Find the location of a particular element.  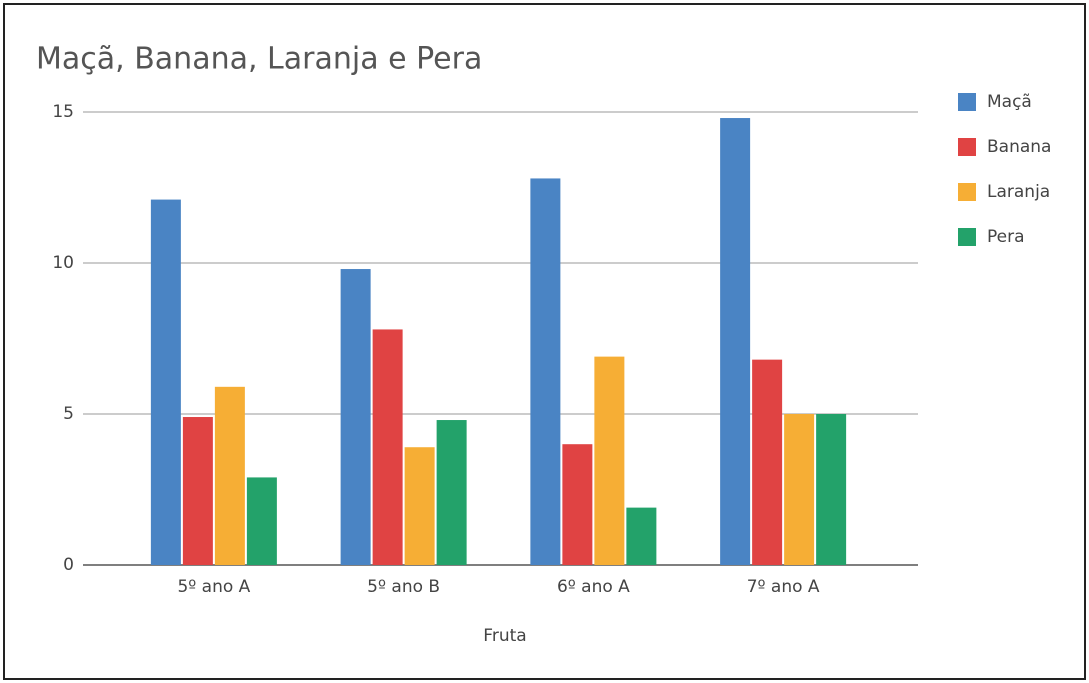

legend-label: Maçã is located at coordinates (1009, 102).